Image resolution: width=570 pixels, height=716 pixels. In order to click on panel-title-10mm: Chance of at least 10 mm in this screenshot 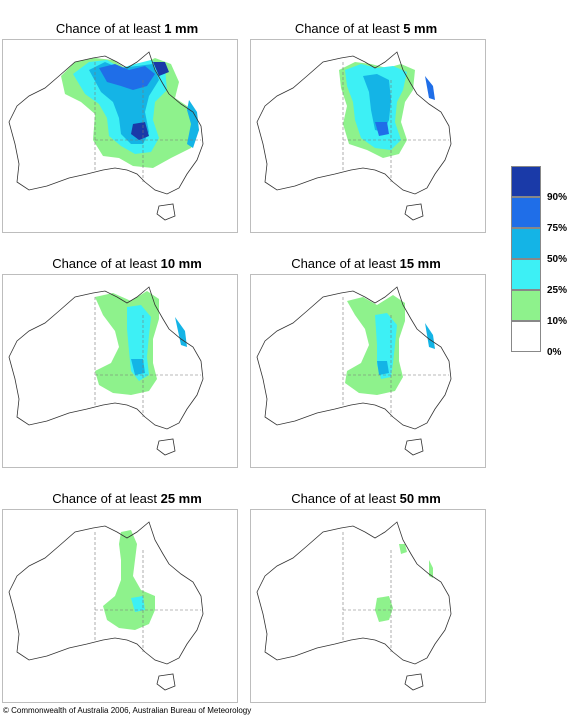, I will do `click(127, 263)`.